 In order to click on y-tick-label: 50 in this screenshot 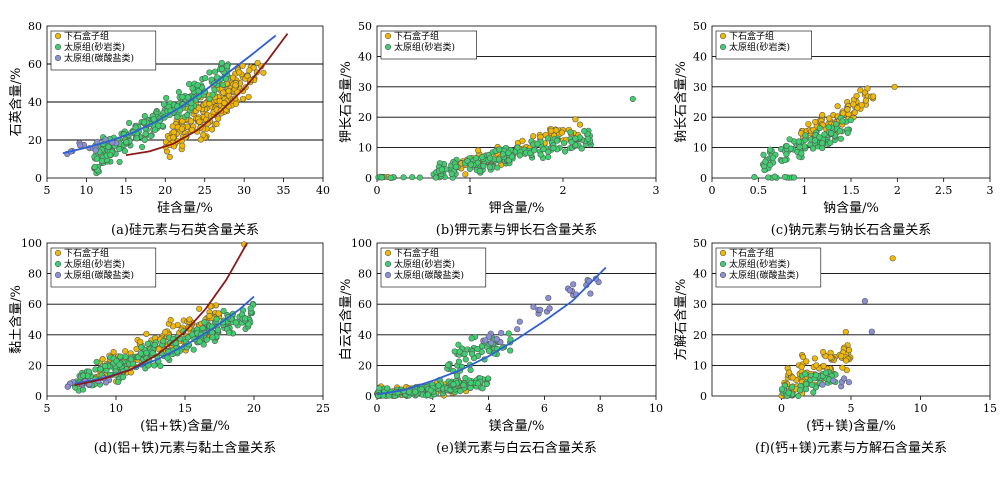, I will do `click(365, 26)`.